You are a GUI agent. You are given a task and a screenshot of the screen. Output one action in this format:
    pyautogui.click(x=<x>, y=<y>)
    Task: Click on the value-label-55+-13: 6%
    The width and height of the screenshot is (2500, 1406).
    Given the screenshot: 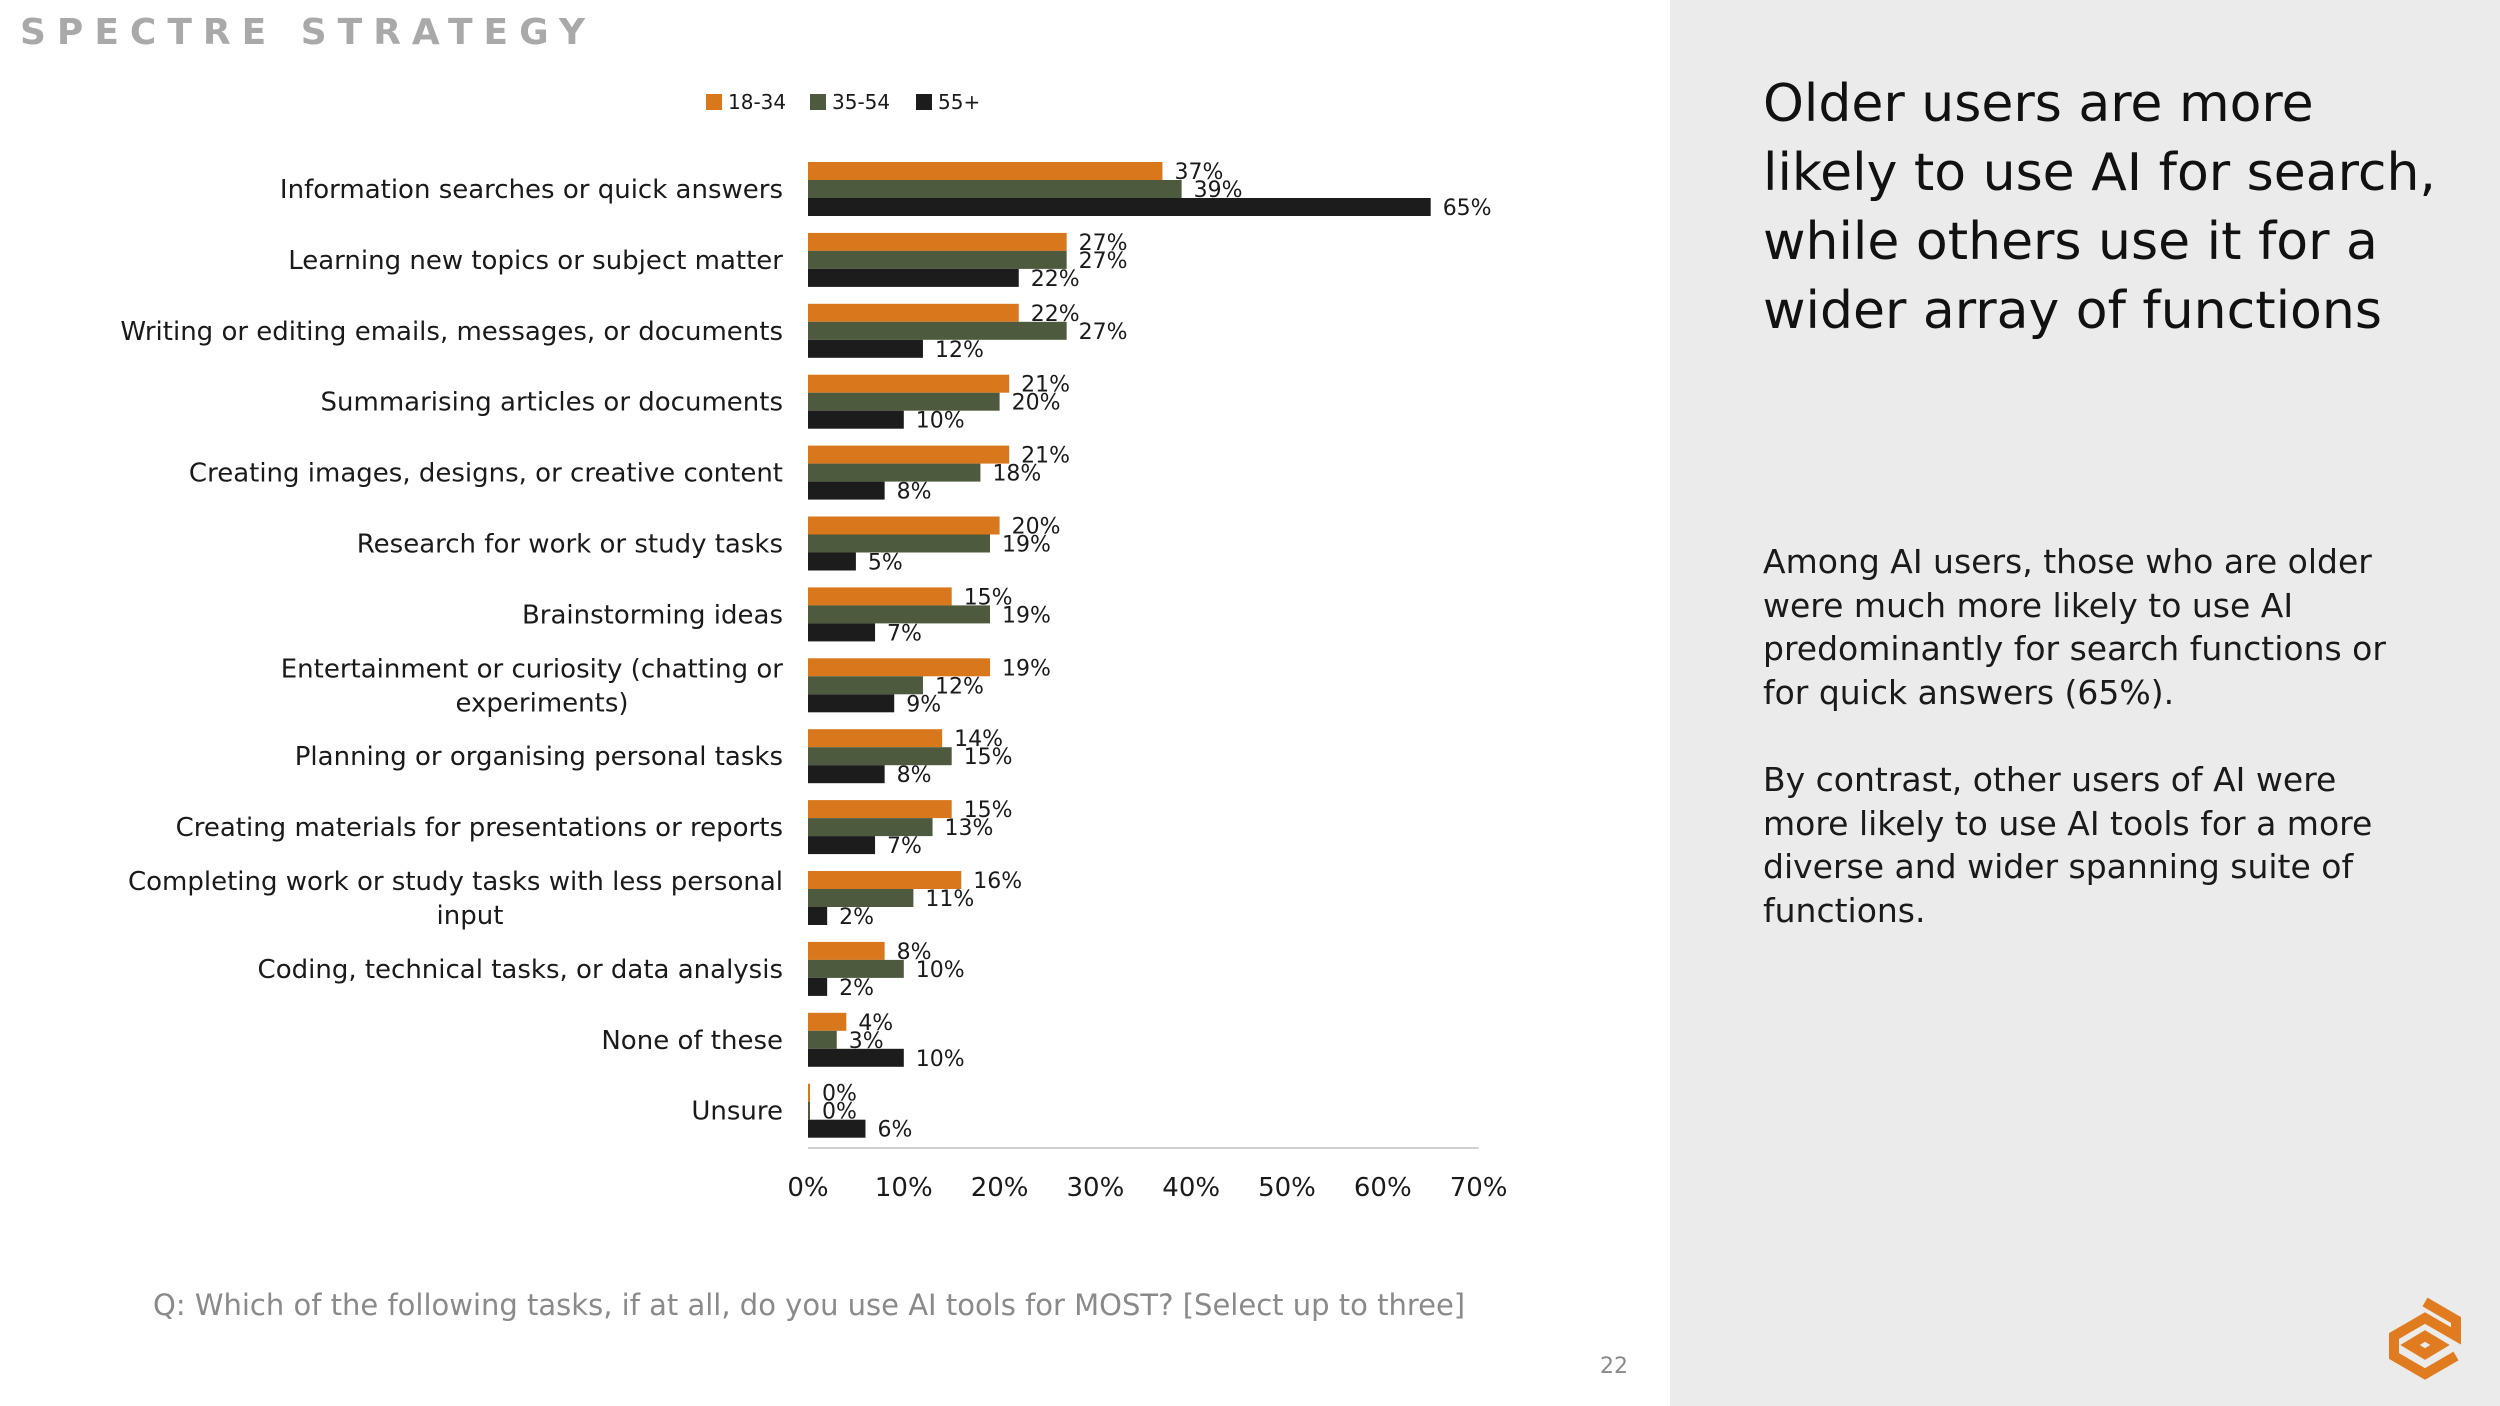 What is the action you would take?
    pyautogui.click(x=894, y=1130)
    